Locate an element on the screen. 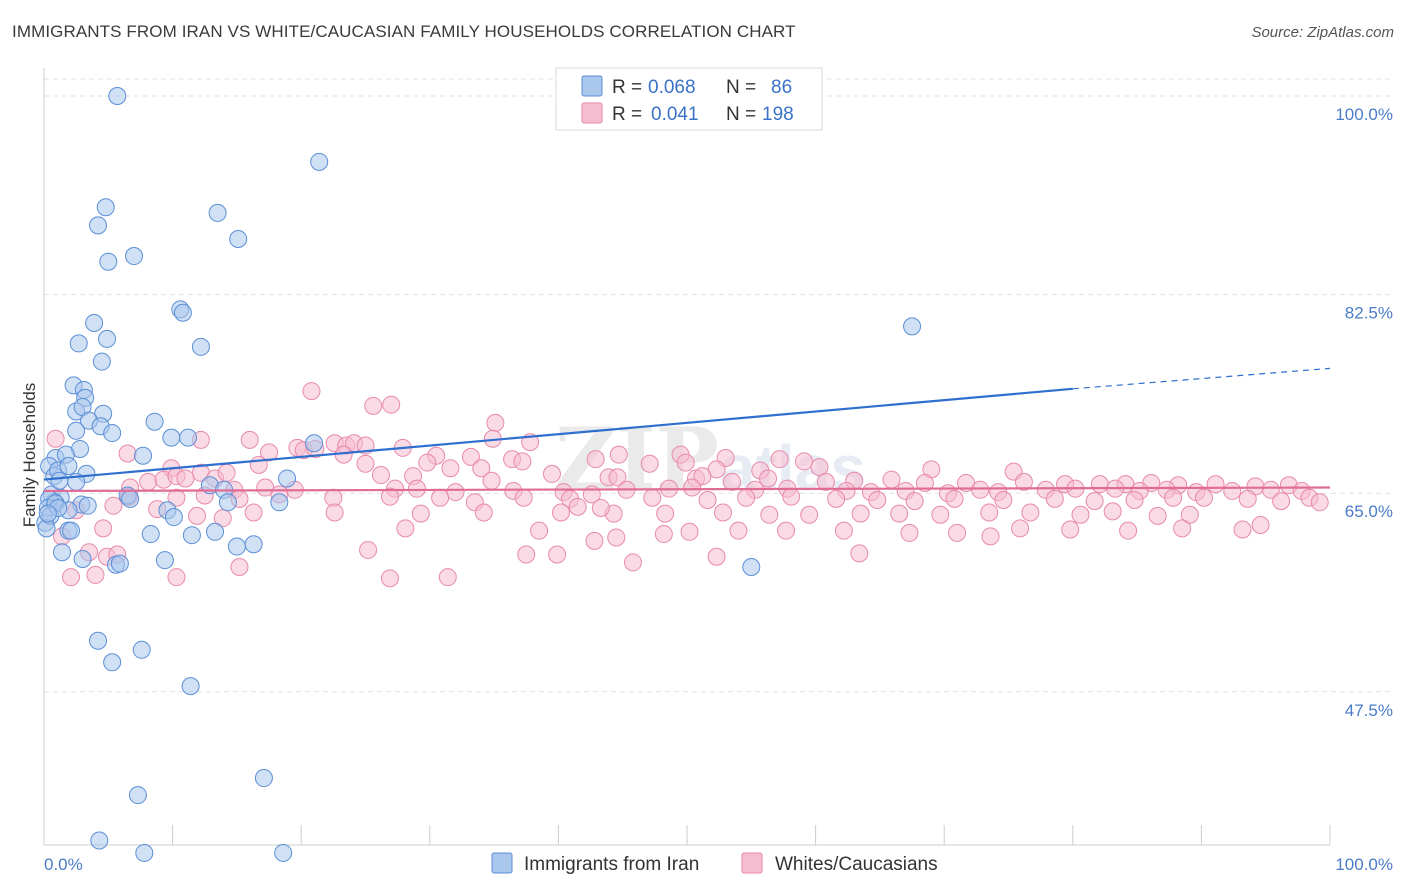 This screenshot has width=1406, height=892. legend-r-label-iran: R = is located at coordinates (627, 87).